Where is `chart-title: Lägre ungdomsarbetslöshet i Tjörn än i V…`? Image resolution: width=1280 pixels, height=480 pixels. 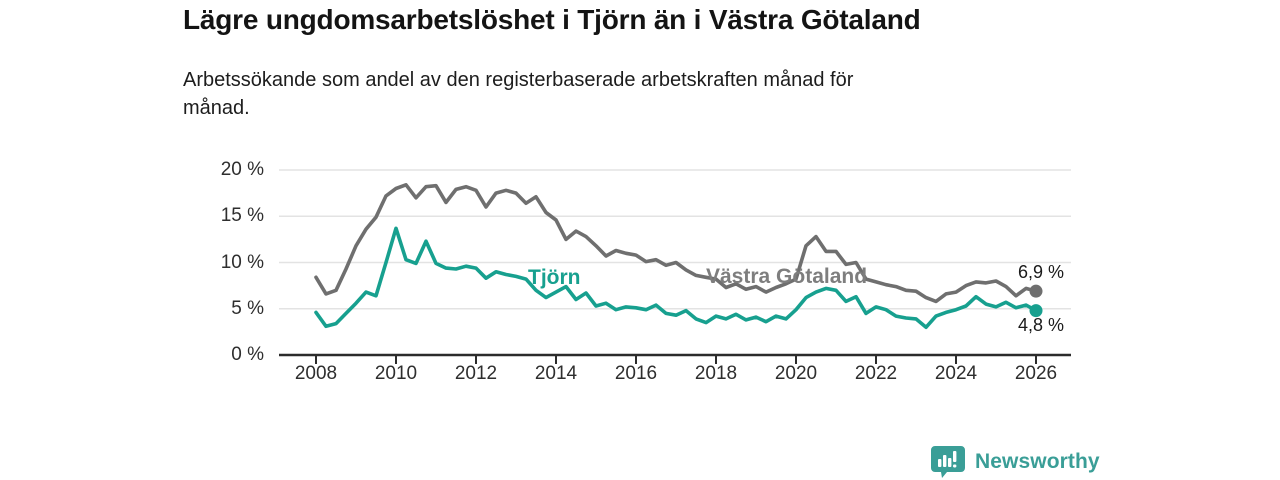
chart-title: Lägre ungdomsarbetslöshet i Tjörn än i V… is located at coordinates (552, 19).